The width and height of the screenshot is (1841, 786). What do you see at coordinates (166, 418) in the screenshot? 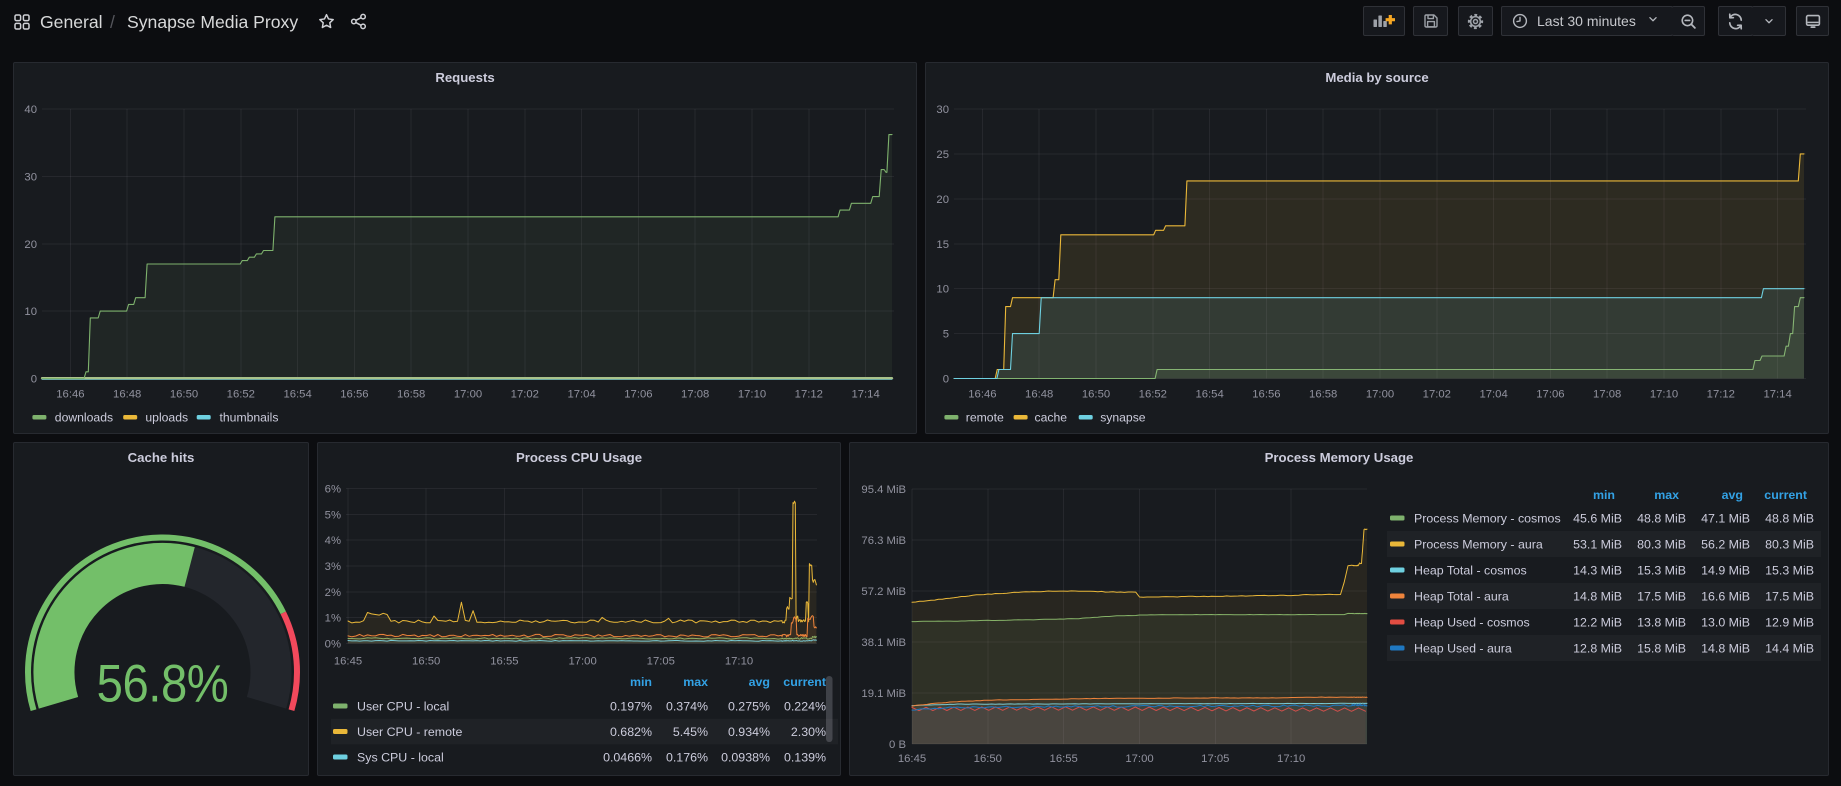
I see `svg-text: uploads` at bounding box center [166, 418].